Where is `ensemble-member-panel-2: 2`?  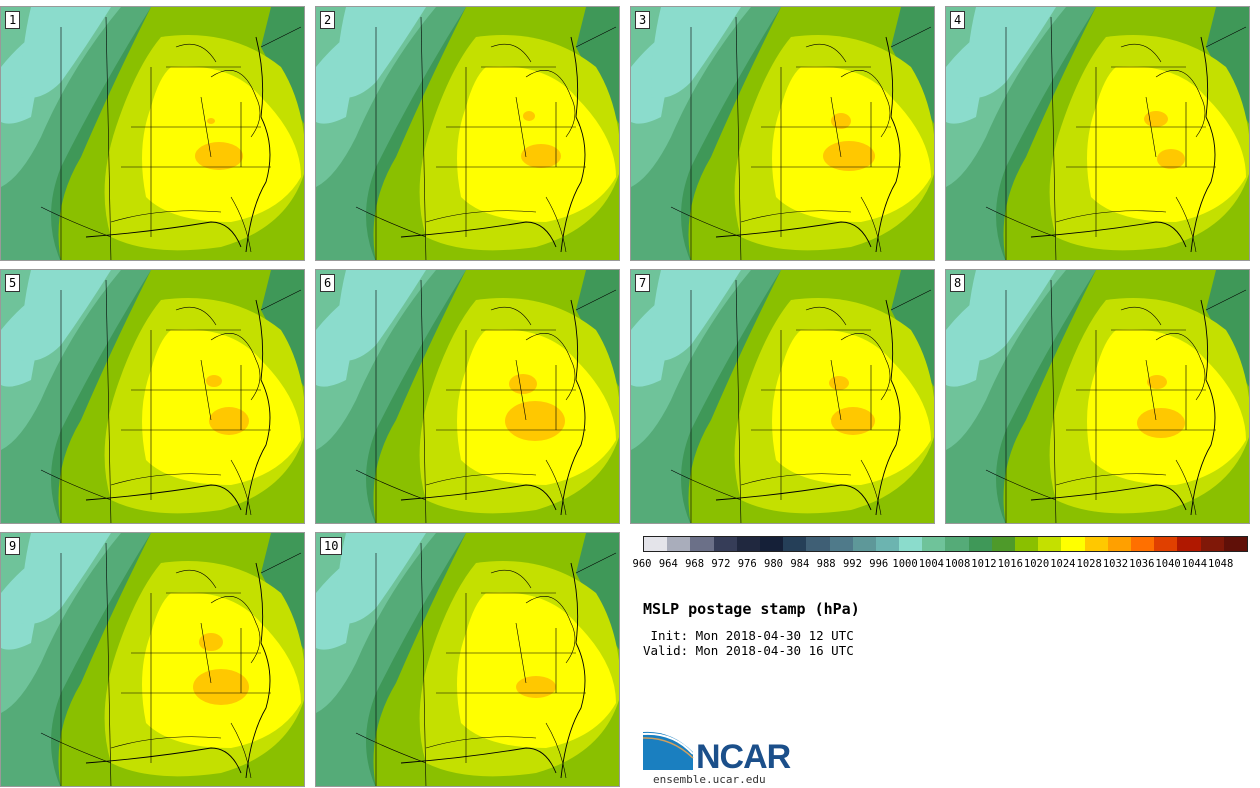 ensemble-member-panel-2: 2 is located at coordinates (467, 133).